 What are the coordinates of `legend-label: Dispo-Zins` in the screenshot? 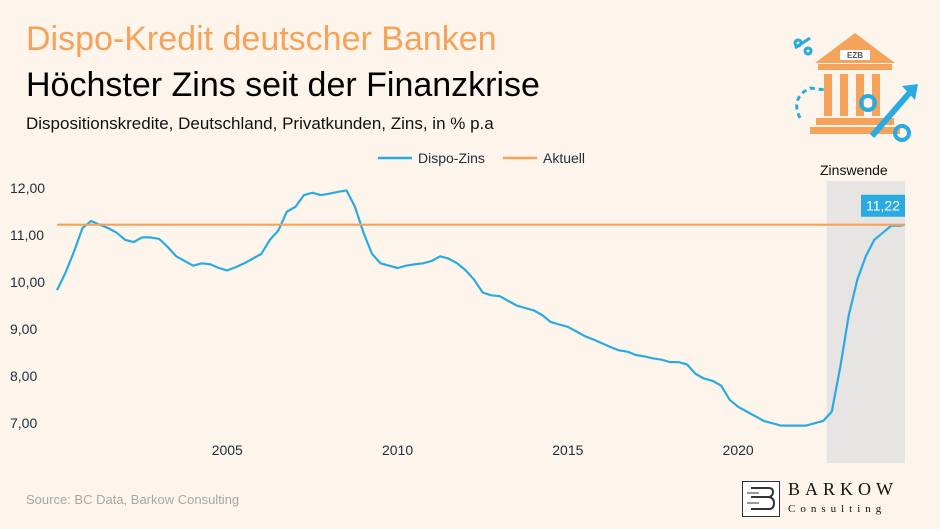 It's located at (451, 158).